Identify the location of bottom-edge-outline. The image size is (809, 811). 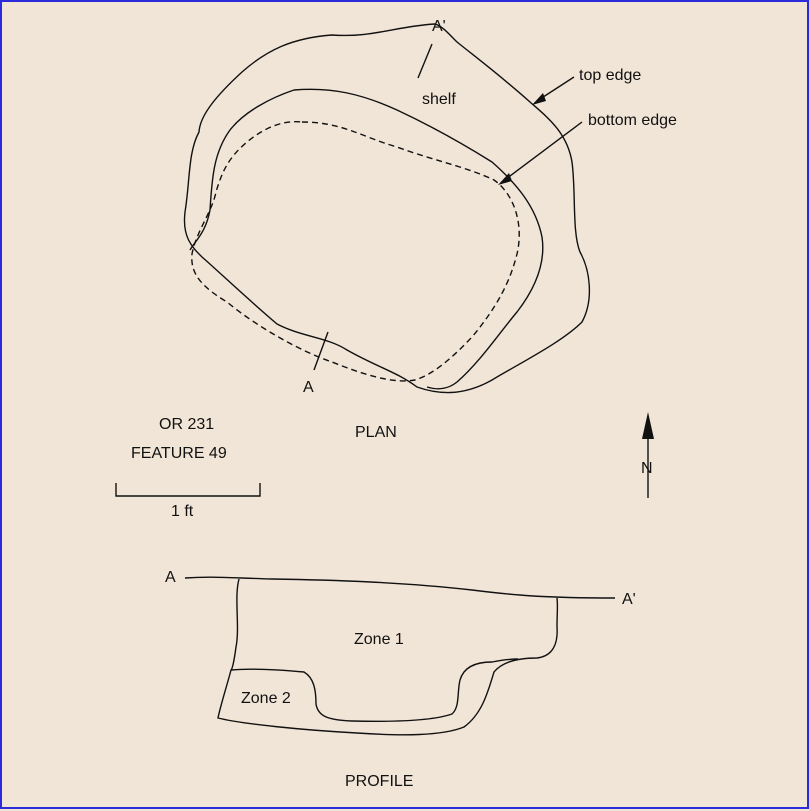
(355, 251).